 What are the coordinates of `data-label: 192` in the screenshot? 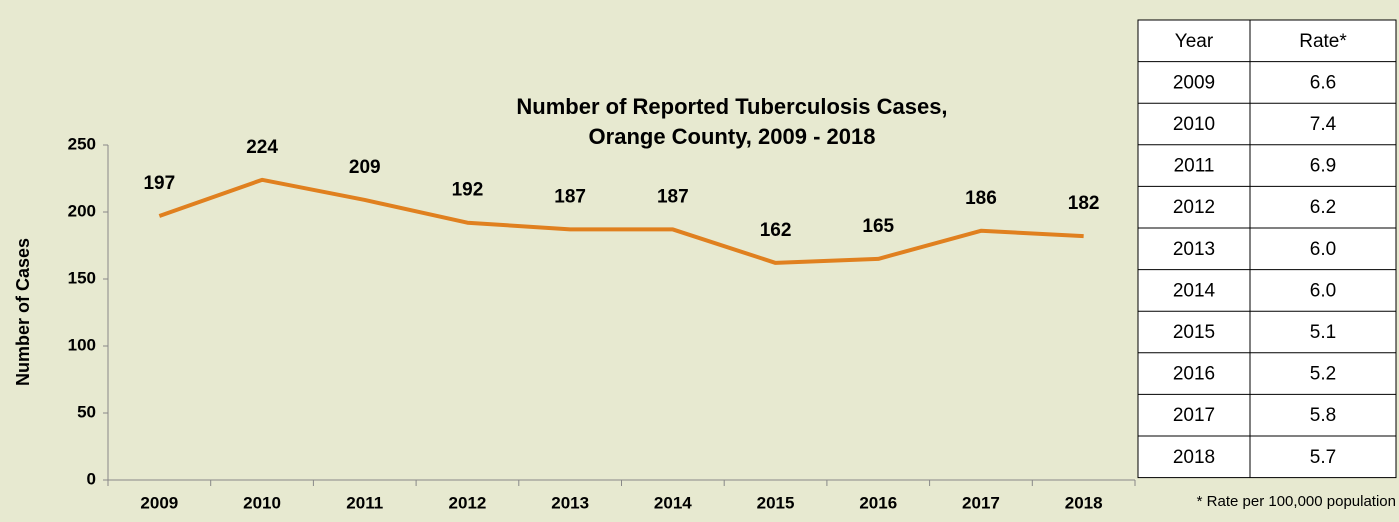 It's located at (468, 190).